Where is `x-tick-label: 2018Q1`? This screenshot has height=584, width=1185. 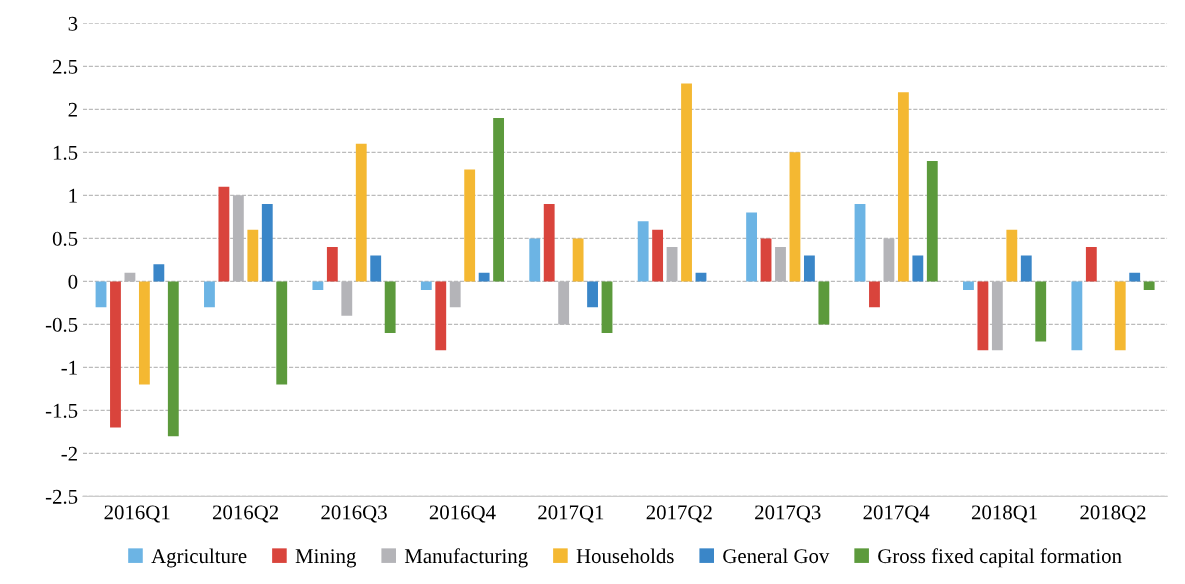 x-tick-label: 2018Q1 is located at coordinates (1004, 514).